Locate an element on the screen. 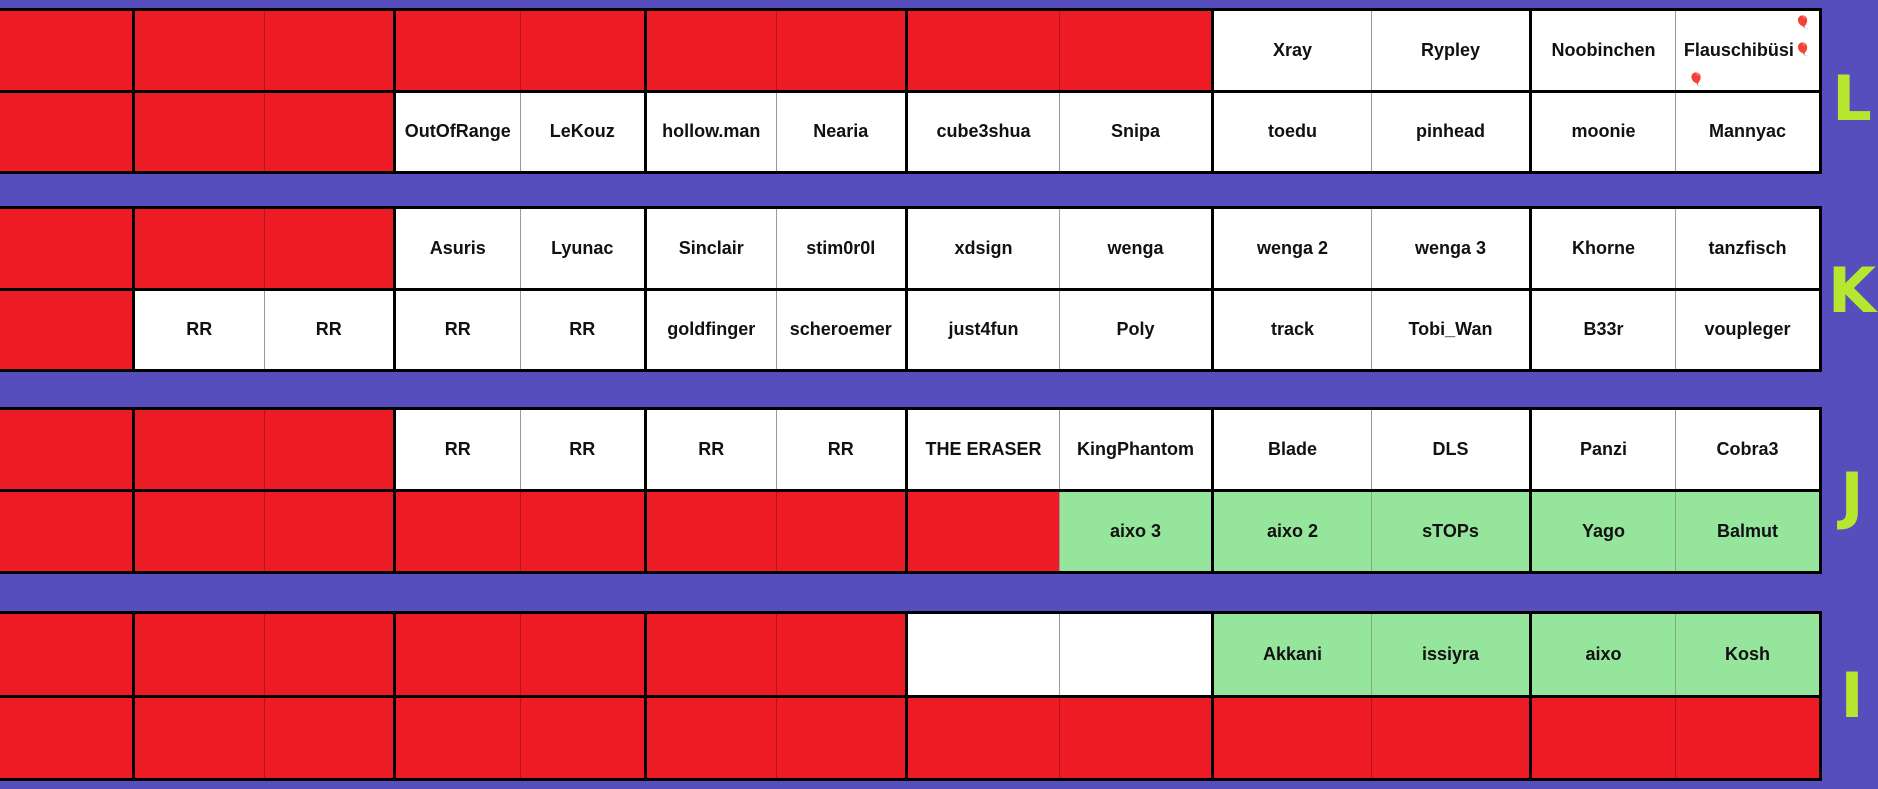 Image resolution: width=1878 pixels, height=789 pixels. seat: DLS is located at coordinates (1450, 449).